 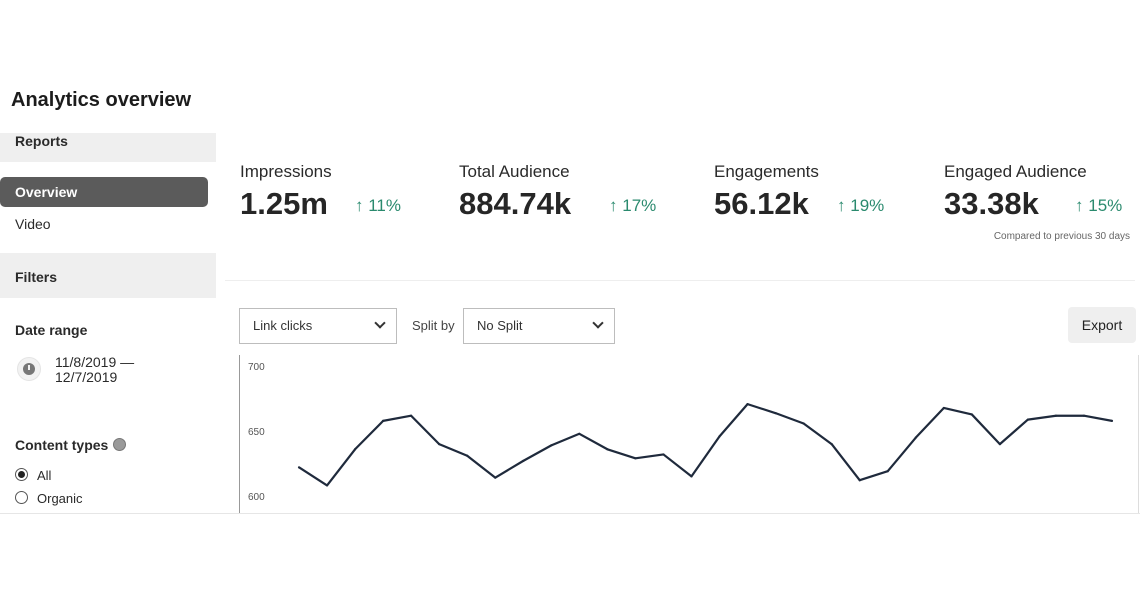 What do you see at coordinates (384, 205) in the screenshot?
I see `metric-change: 11%` at bounding box center [384, 205].